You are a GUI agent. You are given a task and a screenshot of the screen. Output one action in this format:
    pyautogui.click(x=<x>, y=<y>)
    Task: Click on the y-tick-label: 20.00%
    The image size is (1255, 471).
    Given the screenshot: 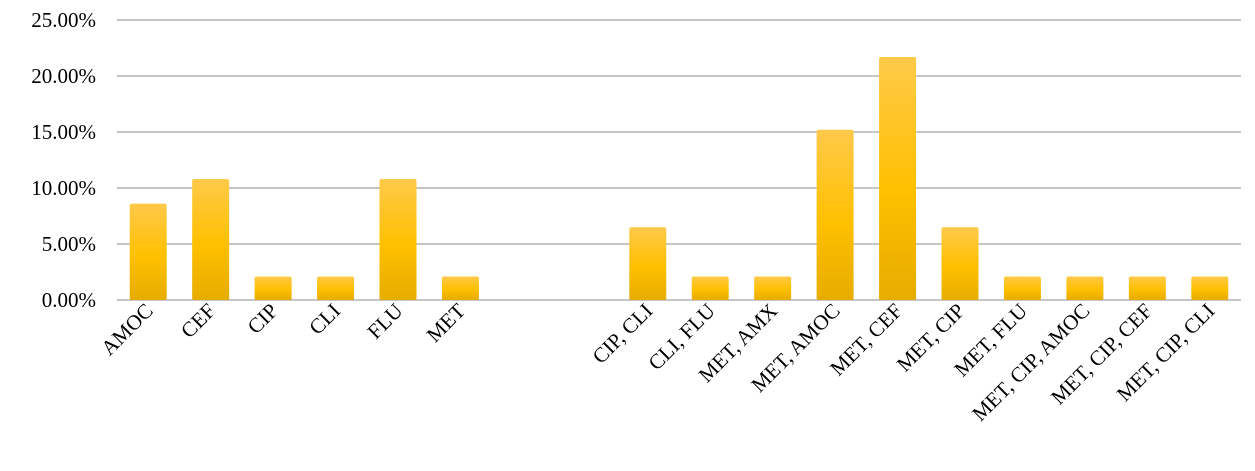 What is the action you would take?
    pyautogui.click(x=63, y=76)
    